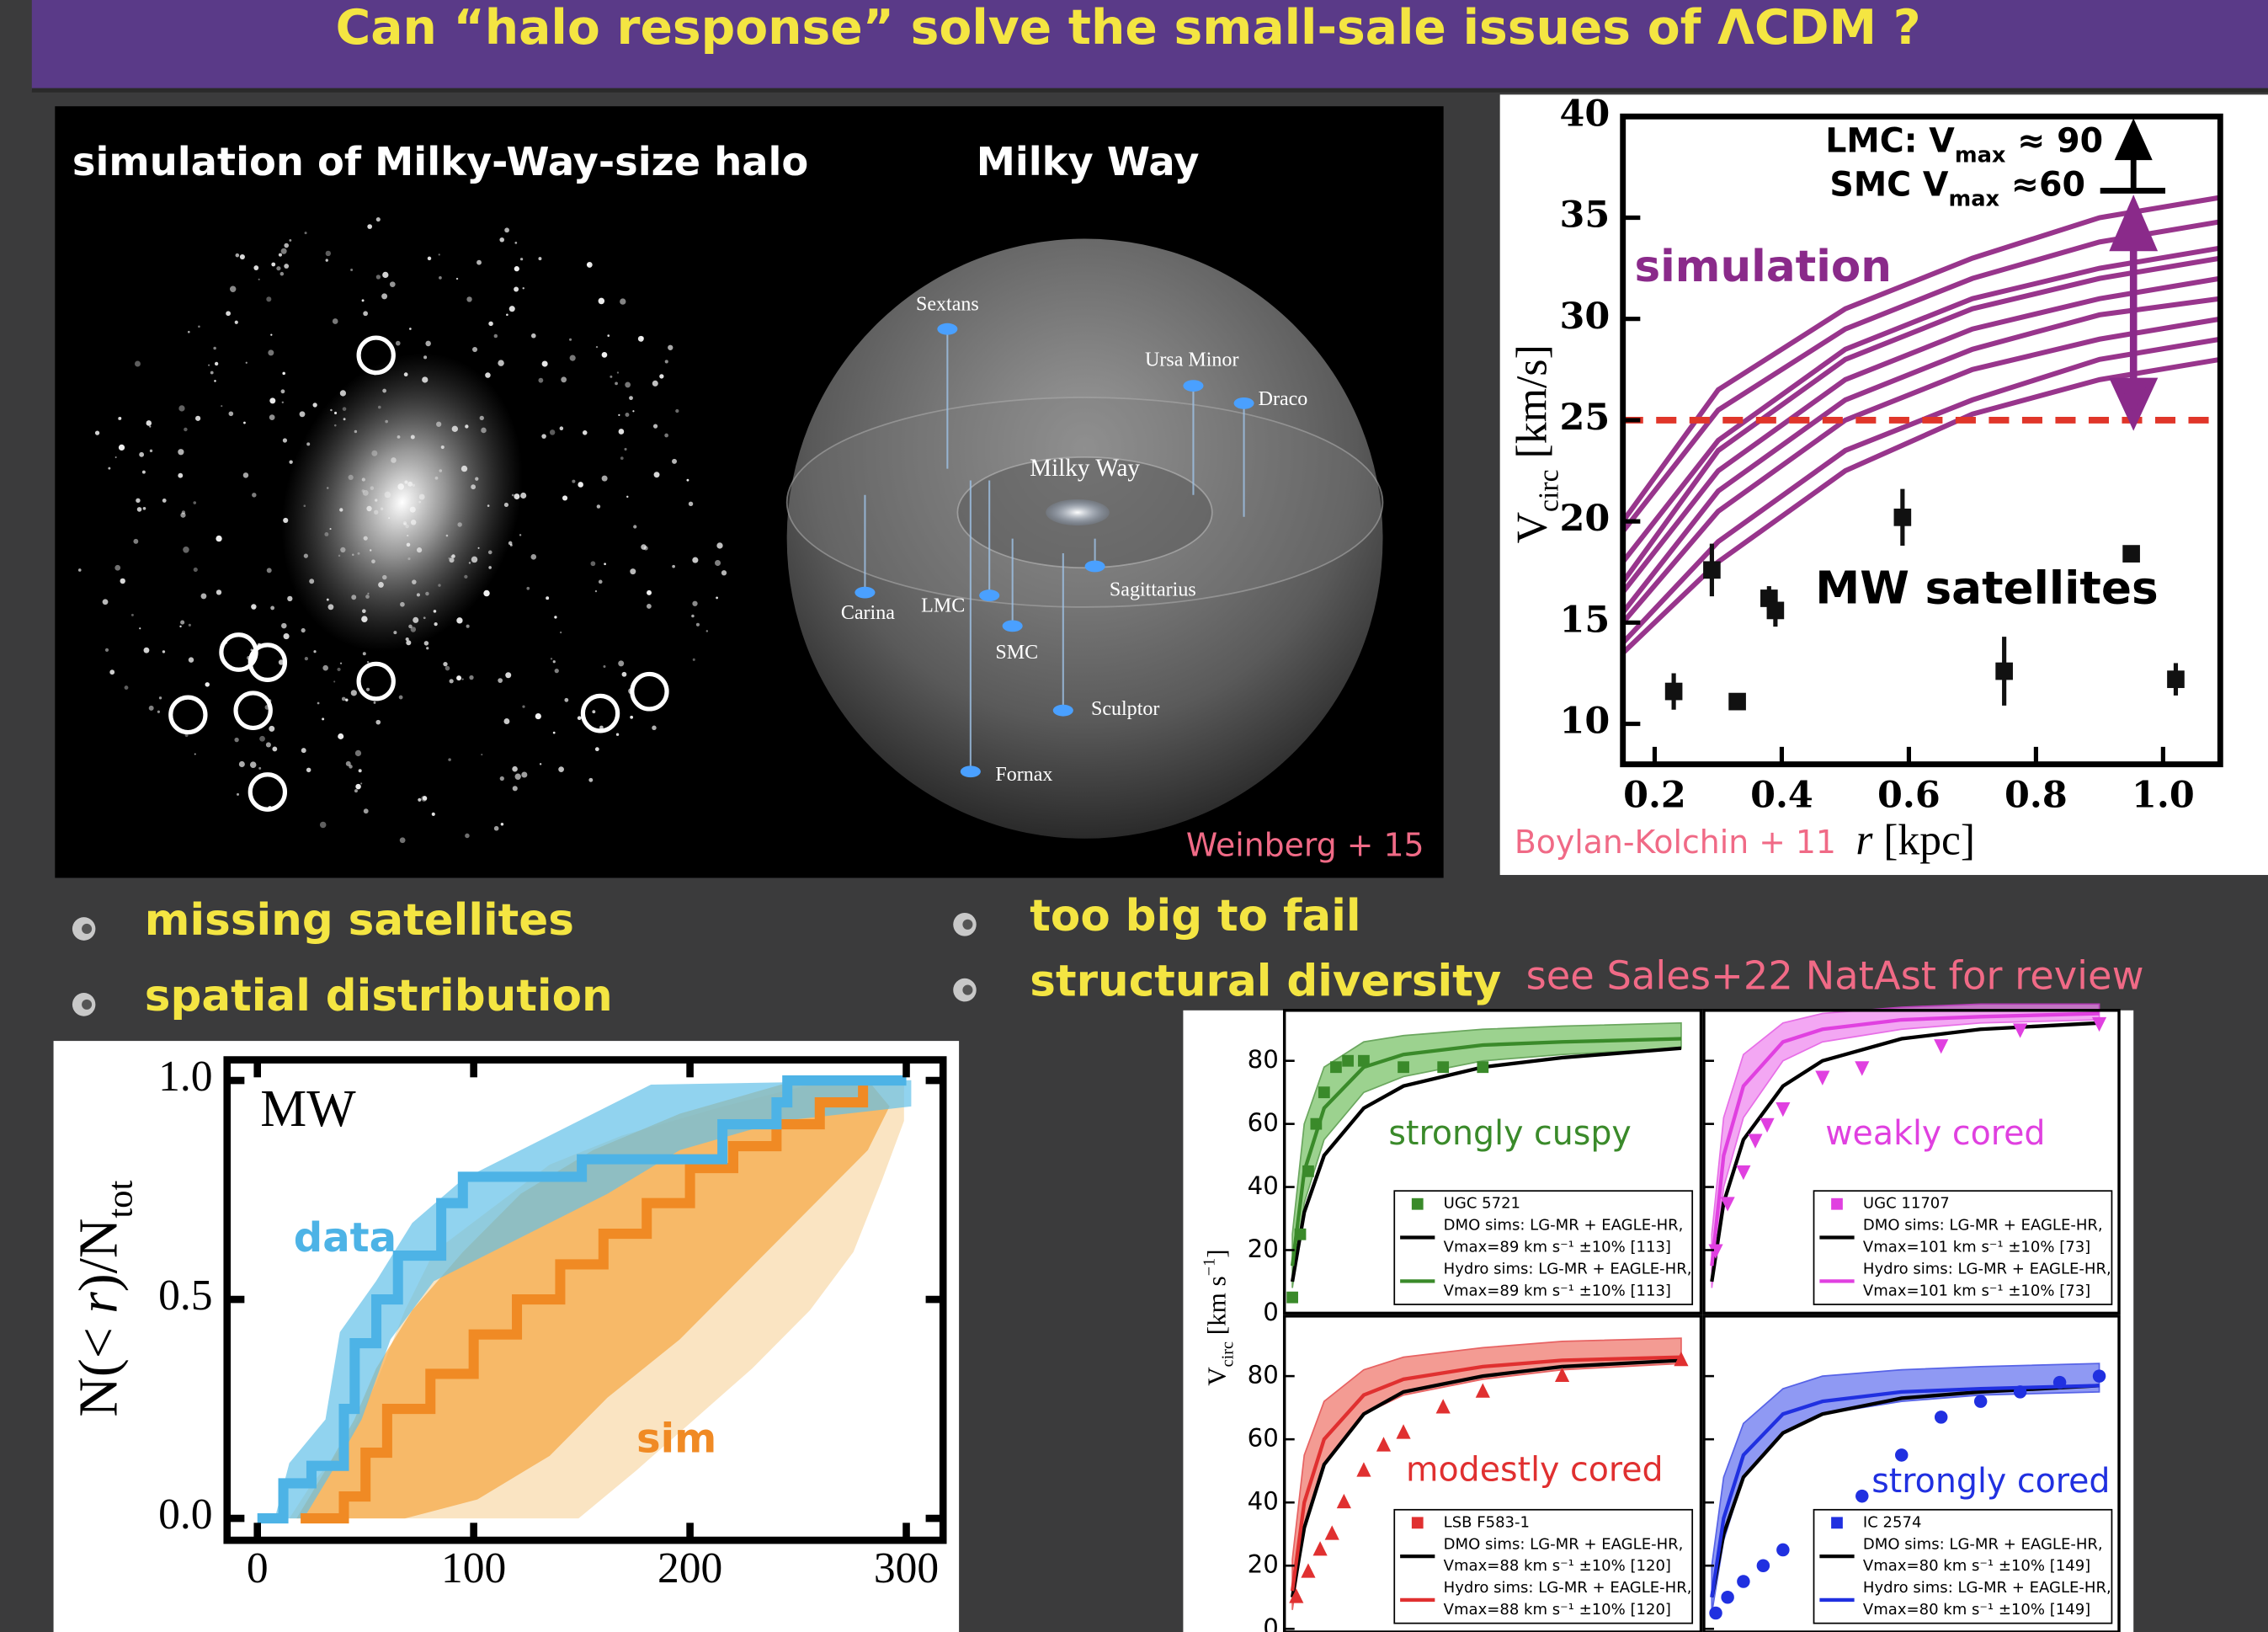 The height and width of the screenshot is (1632, 2268). Describe the element at coordinates (1974, 198) in the screenshot. I see `annotation-part: max` at that location.